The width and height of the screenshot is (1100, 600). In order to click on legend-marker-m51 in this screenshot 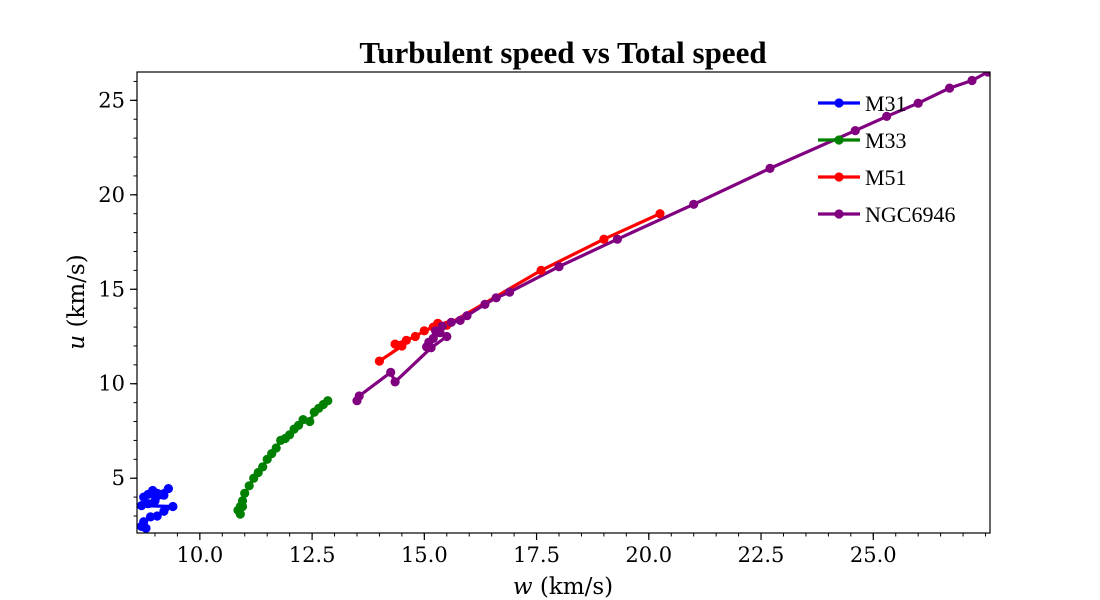, I will do `click(839, 177)`.